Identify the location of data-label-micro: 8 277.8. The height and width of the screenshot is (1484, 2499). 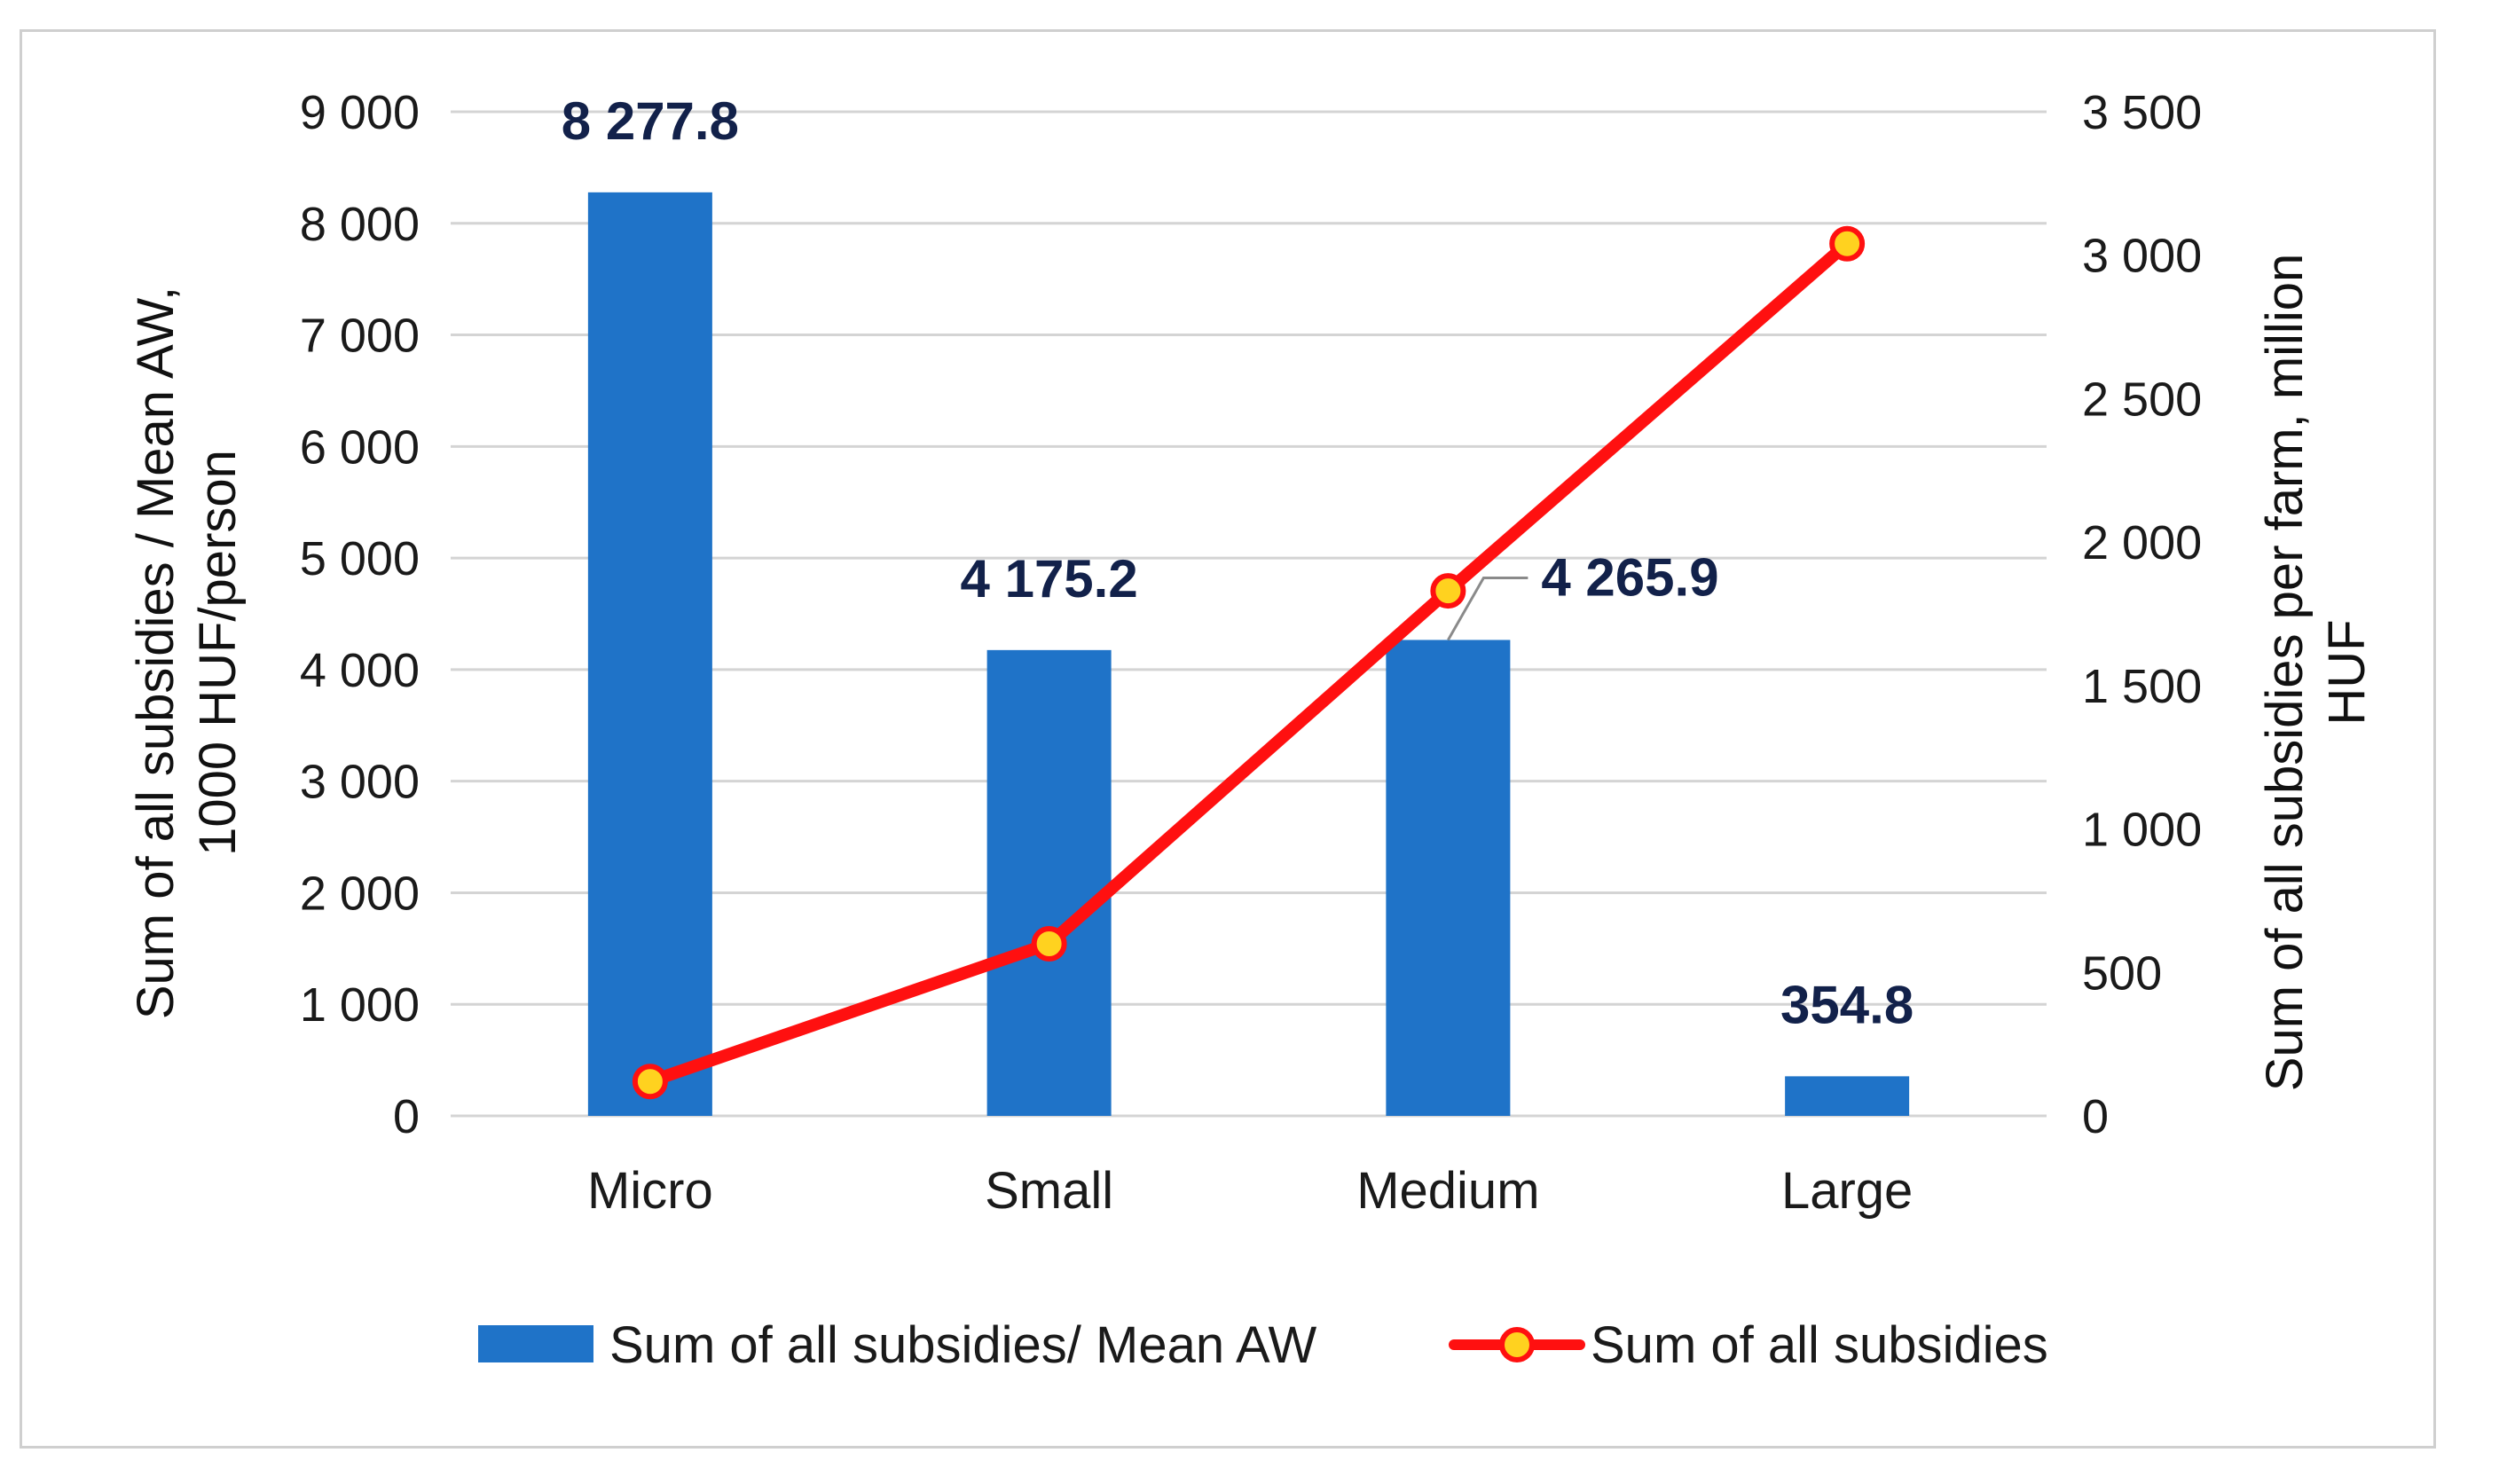
(651, 121).